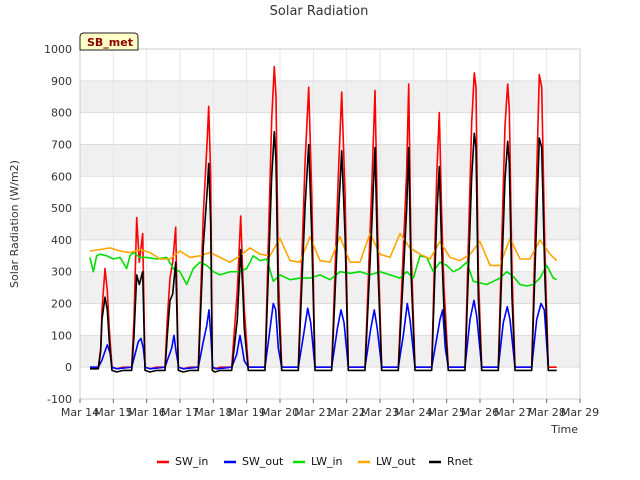  I want to click on chart-title: Solar Radiation, so click(319, 11).